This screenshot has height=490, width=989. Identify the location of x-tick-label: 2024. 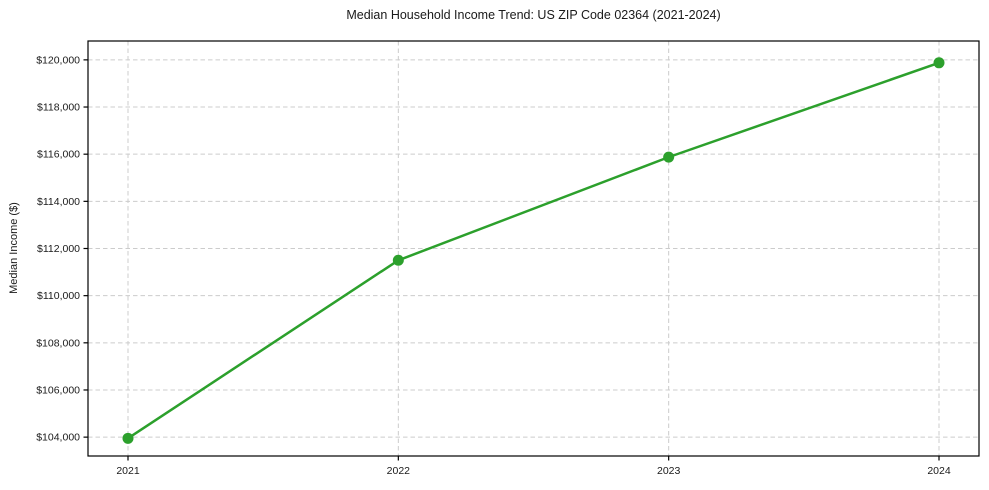
(939, 471).